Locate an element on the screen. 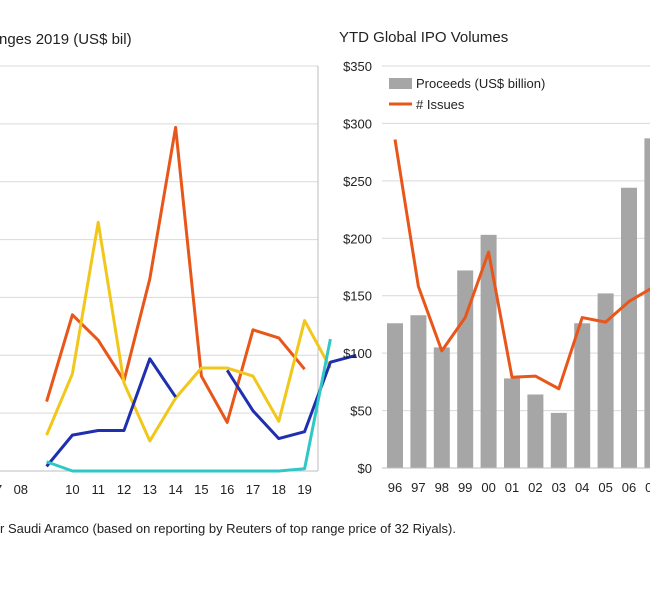 The width and height of the screenshot is (650, 600). right-x-tick-label: 97 is located at coordinates (418, 487).